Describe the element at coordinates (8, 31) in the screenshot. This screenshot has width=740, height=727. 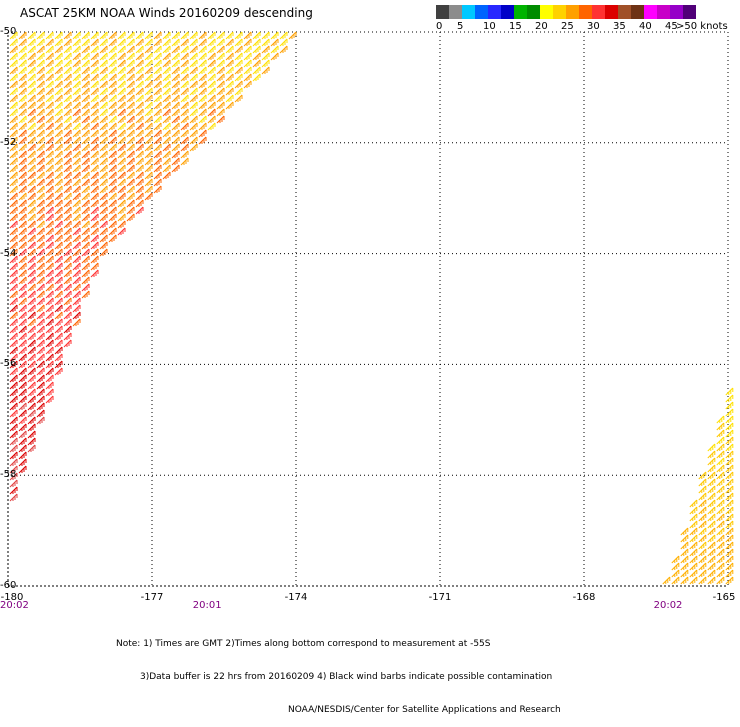
I see `latitude-tick-label: -50` at that location.